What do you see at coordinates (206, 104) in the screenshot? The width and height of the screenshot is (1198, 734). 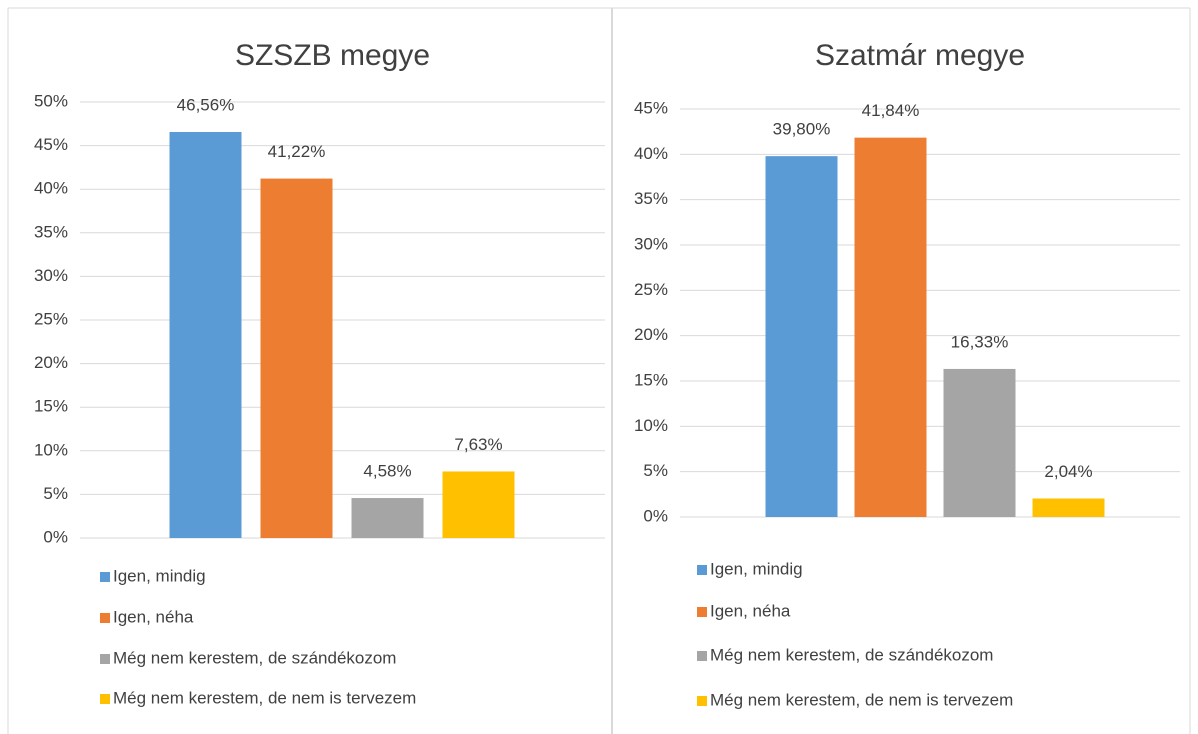 I see `data-label: 46,56%` at bounding box center [206, 104].